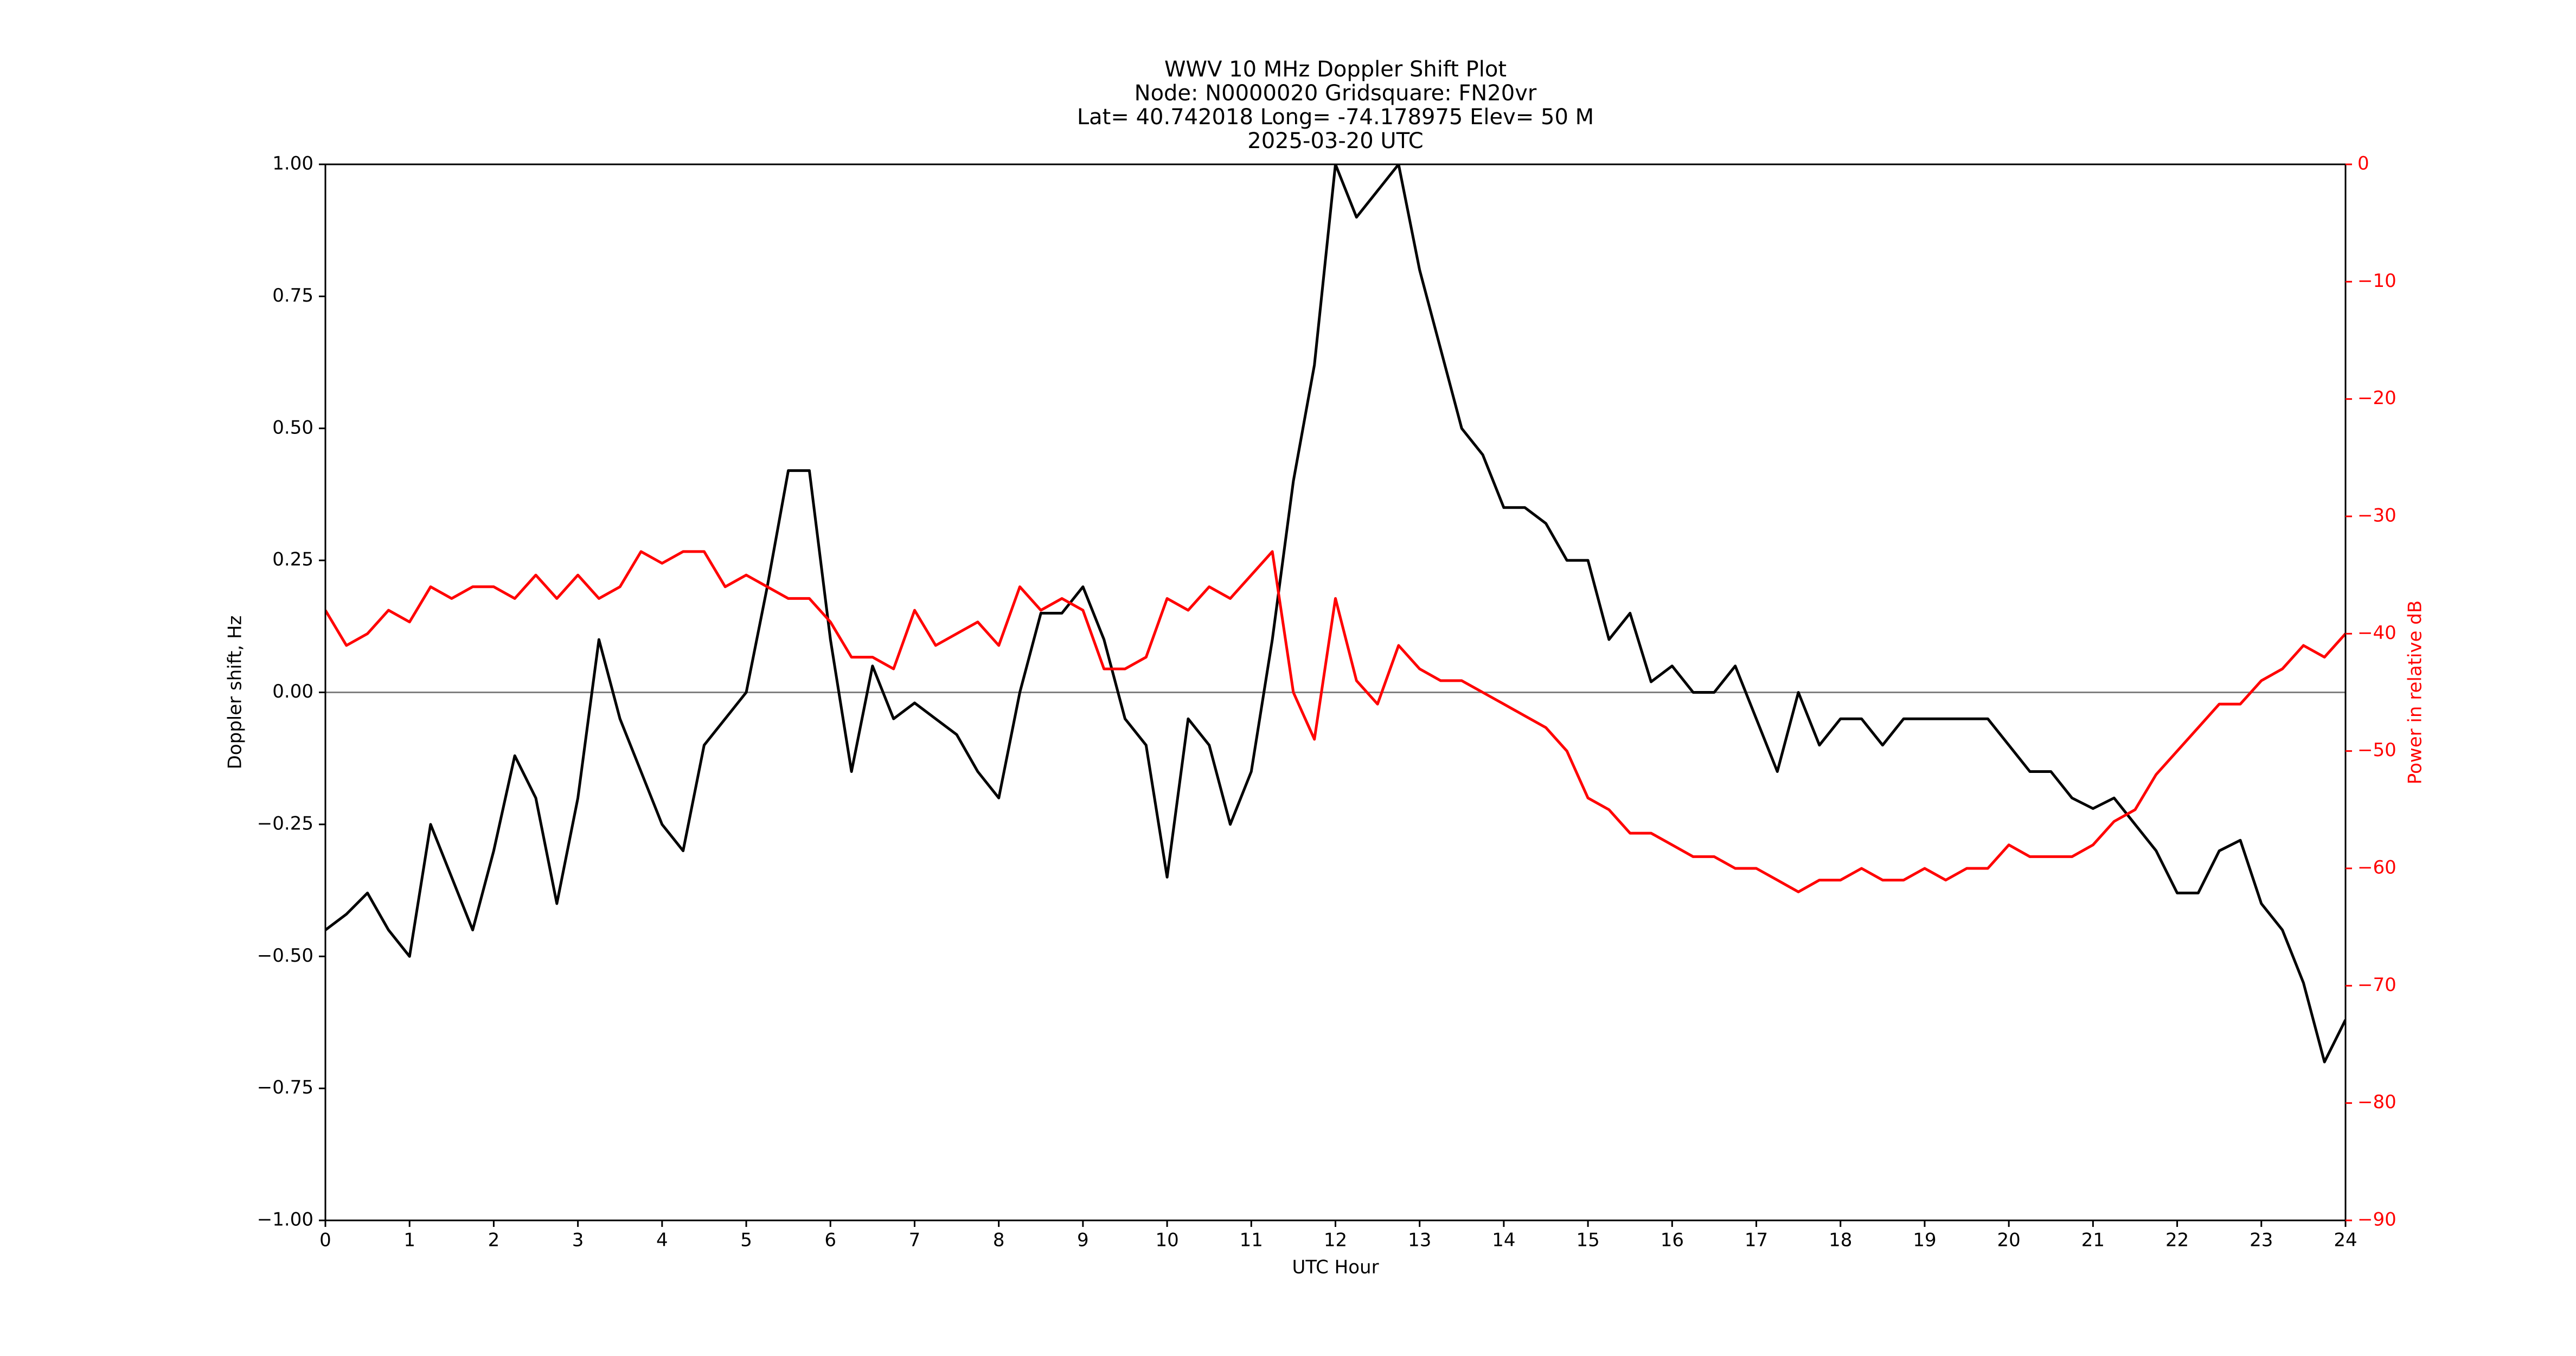  I want to click on x-tick-label: 0, so click(325, 1240).